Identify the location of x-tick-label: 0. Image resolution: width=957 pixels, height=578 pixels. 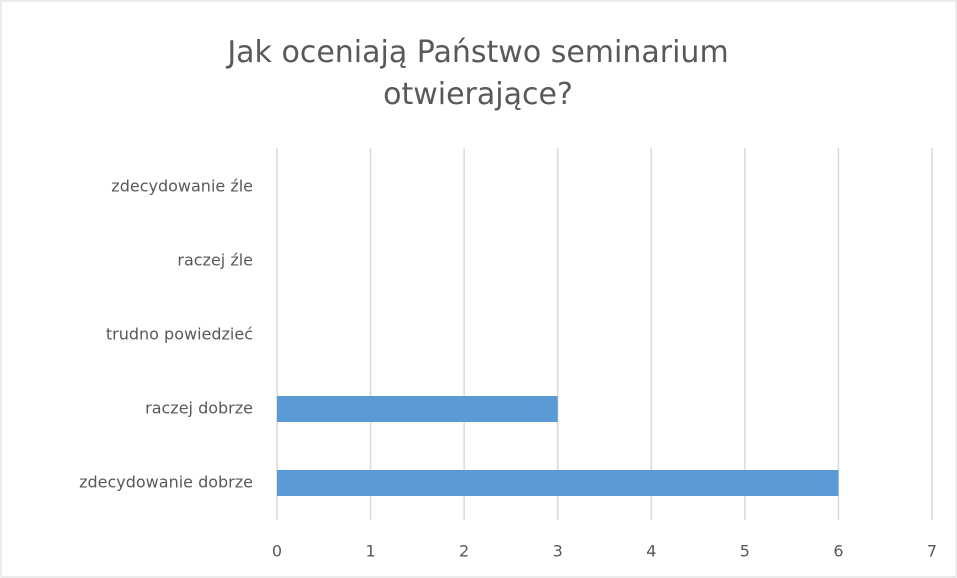
(277, 551).